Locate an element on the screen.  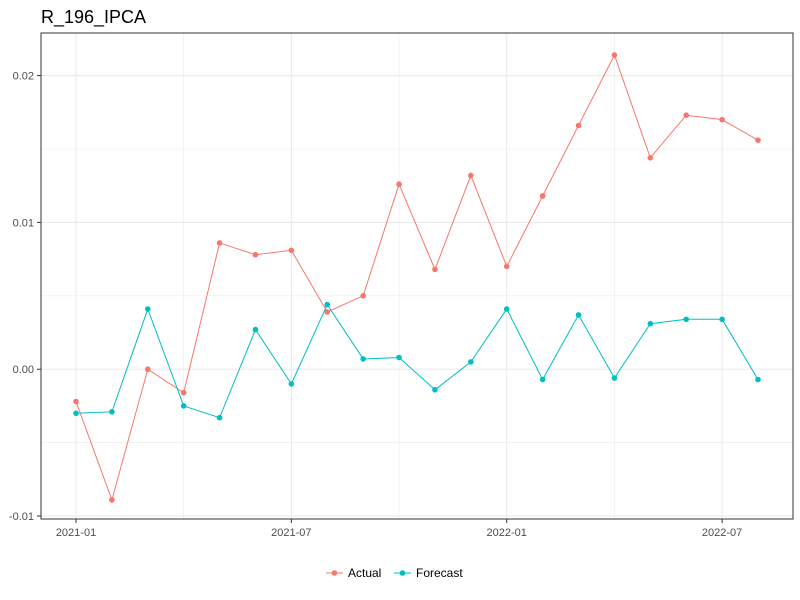
legend: Actual Forecast is located at coordinates (394, 573).